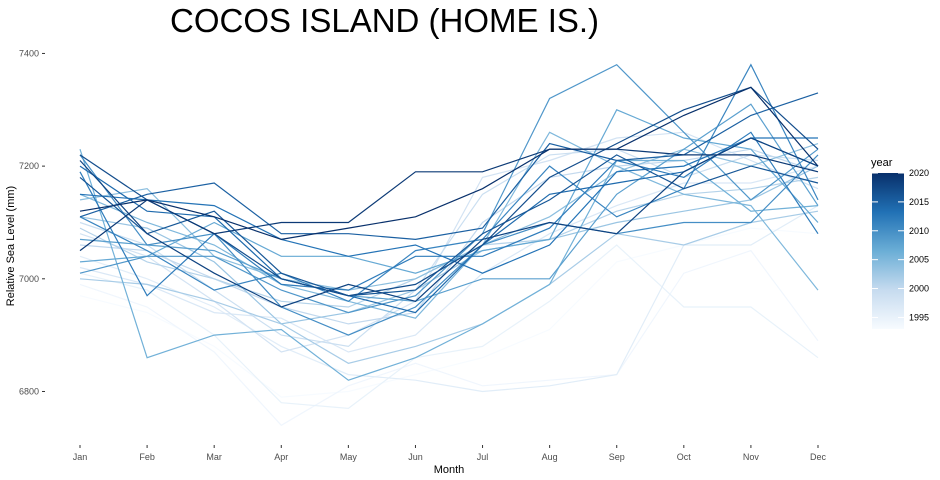 Image resolution: width=940 pixels, height=480 pixels. What do you see at coordinates (919, 231) in the screenshot?
I see `legend-tick-label: 2010` at bounding box center [919, 231].